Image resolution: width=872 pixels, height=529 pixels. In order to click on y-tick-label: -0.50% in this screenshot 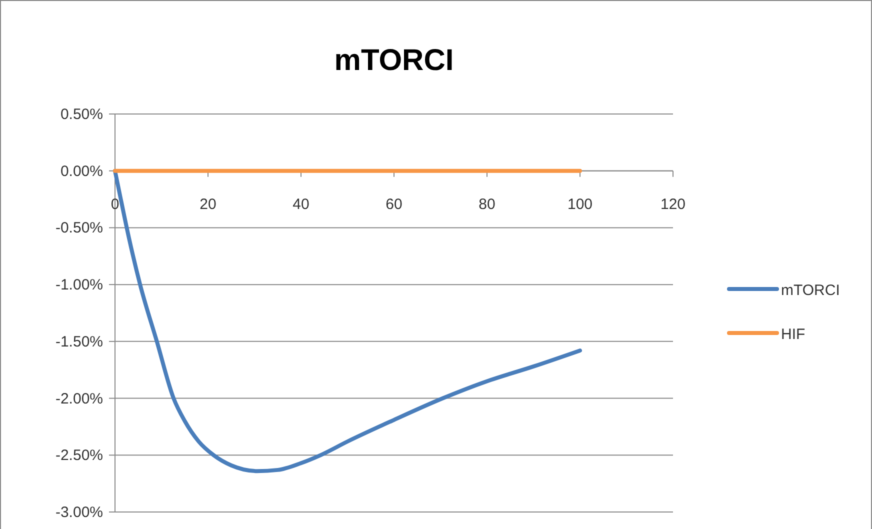, I will do `click(79, 228)`.